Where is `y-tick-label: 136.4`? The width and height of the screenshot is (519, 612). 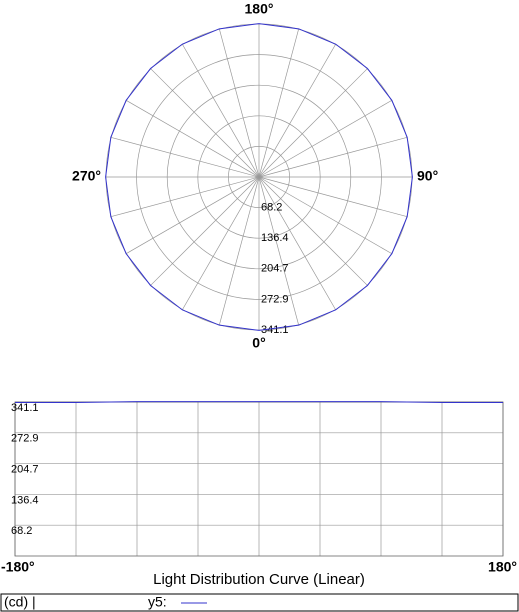
y-tick-label: 136.4 is located at coordinates (25, 500).